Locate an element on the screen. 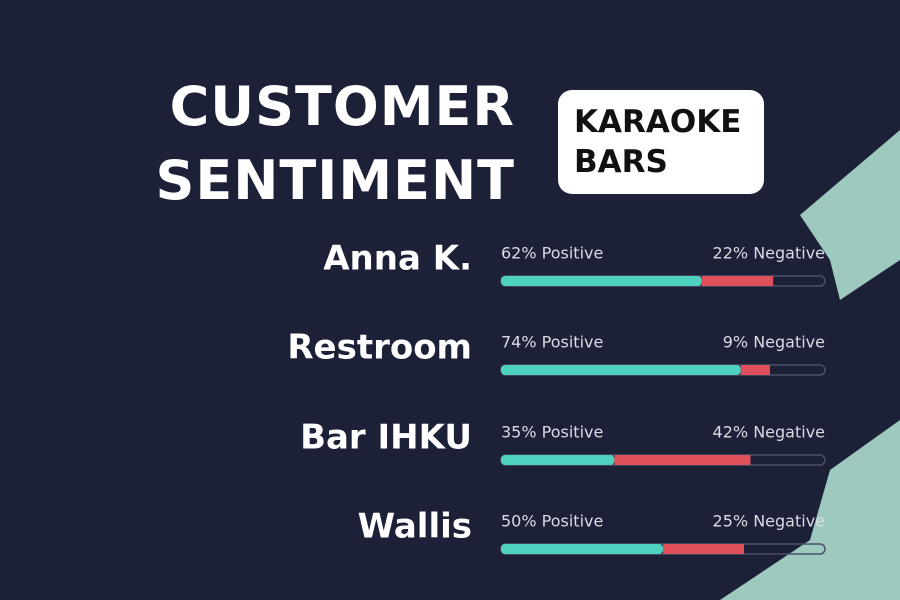  value-label: 25% Negative is located at coordinates (769, 521).